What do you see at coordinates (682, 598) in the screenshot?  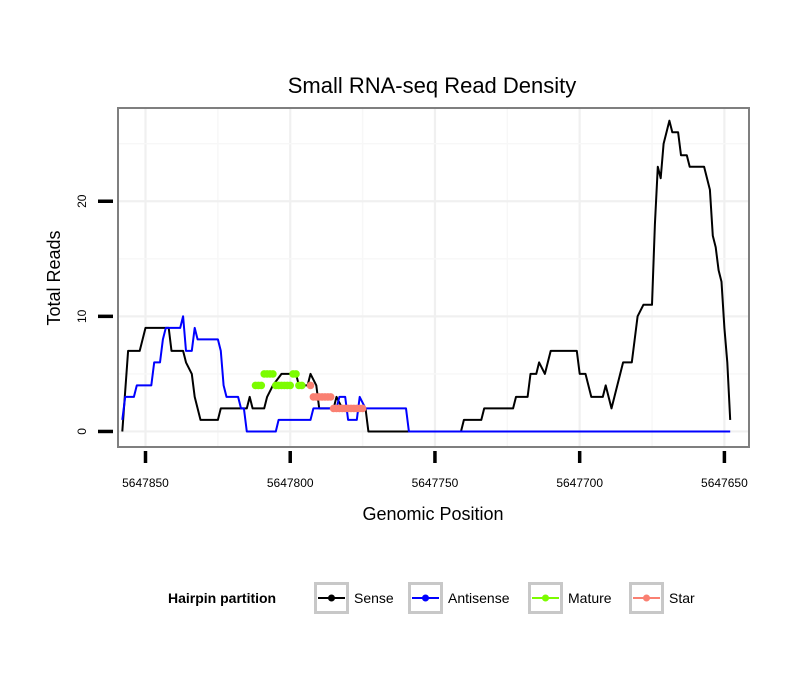 I see `legend-label-star: Star` at bounding box center [682, 598].